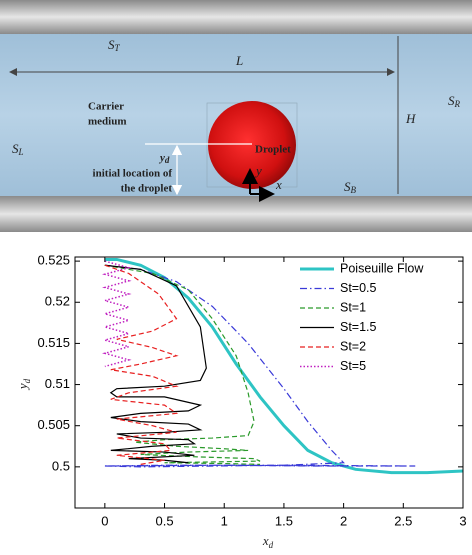 The image size is (472, 555). I want to click on axis-y-label: y, so click(258, 170).